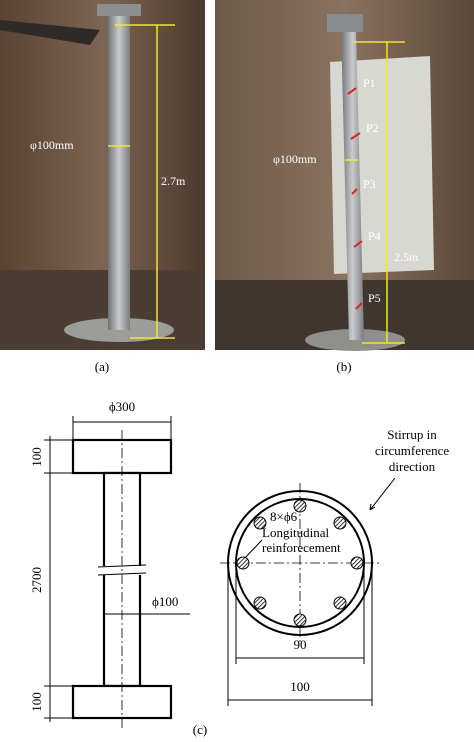 This screenshot has width=474, height=742. I want to click on arrows, so click(355, 198).